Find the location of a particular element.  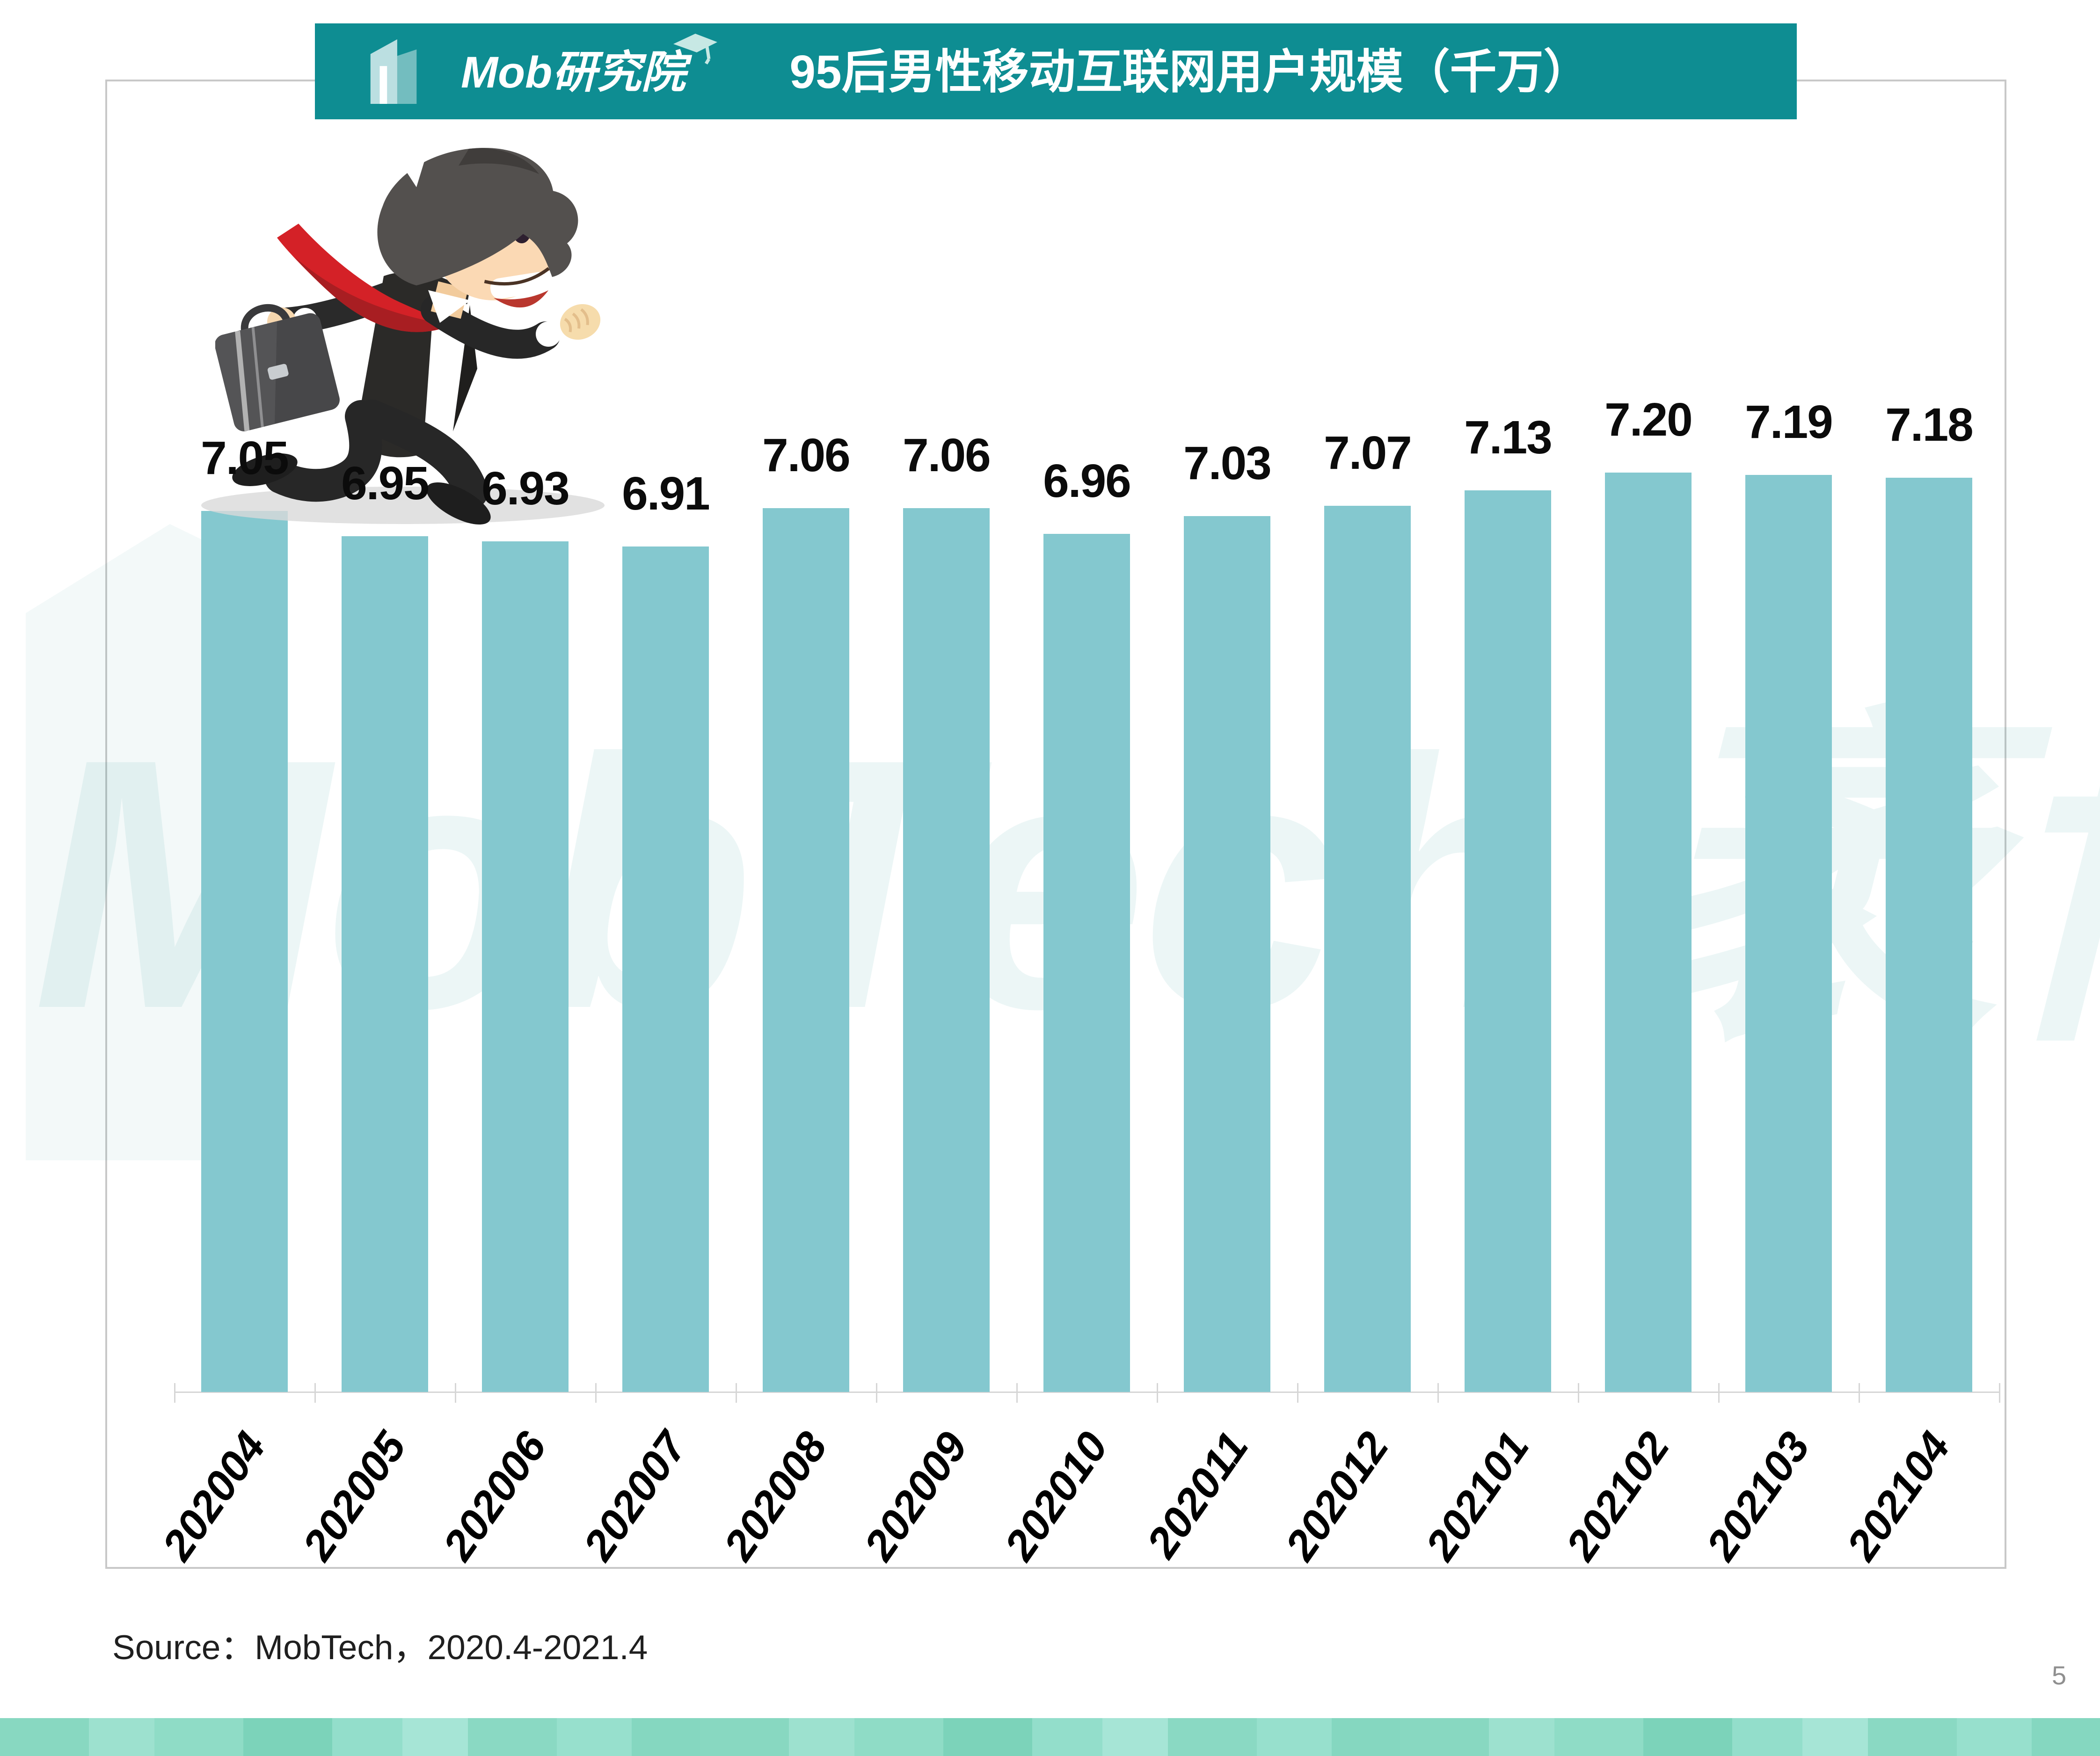

bar-value-label: 7.19 is located at coordinates (1789, 422).